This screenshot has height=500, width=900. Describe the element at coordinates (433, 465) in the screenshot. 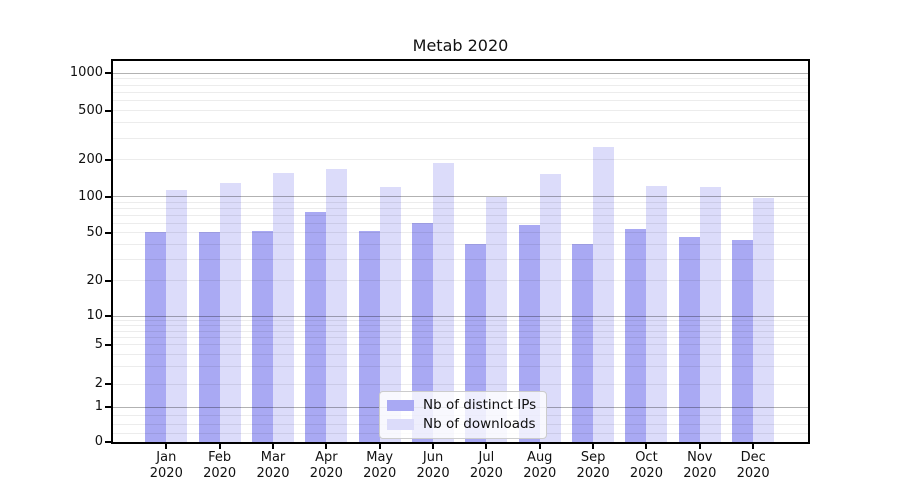

I see `x-tick-label-jun: Jun 2020` at that location.